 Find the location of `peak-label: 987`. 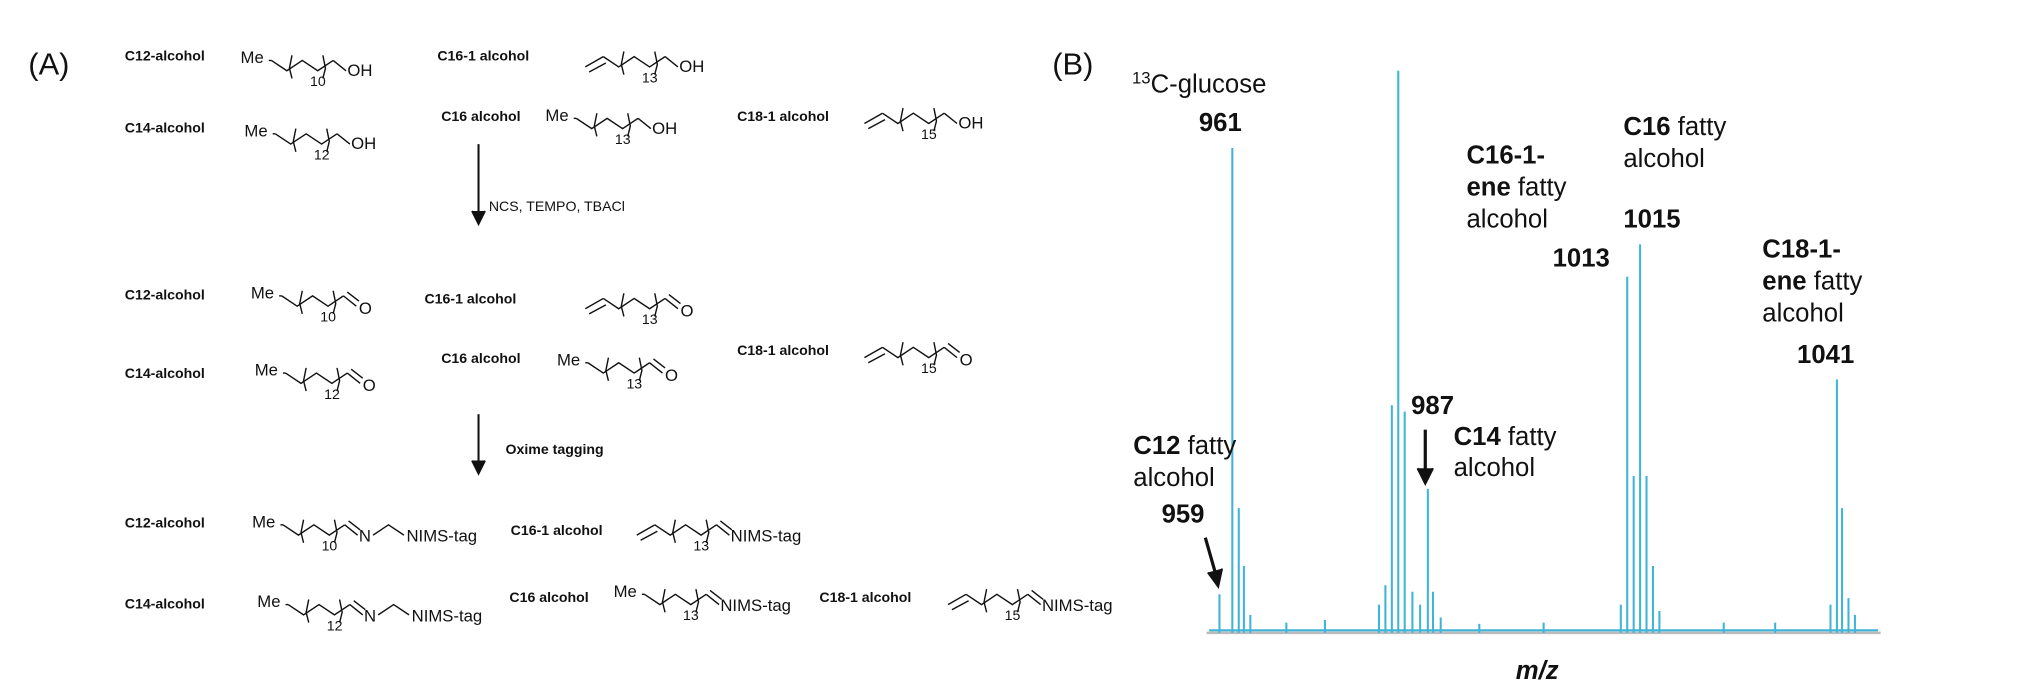

peak-label: 987 is located at coordinates (1432, 406).